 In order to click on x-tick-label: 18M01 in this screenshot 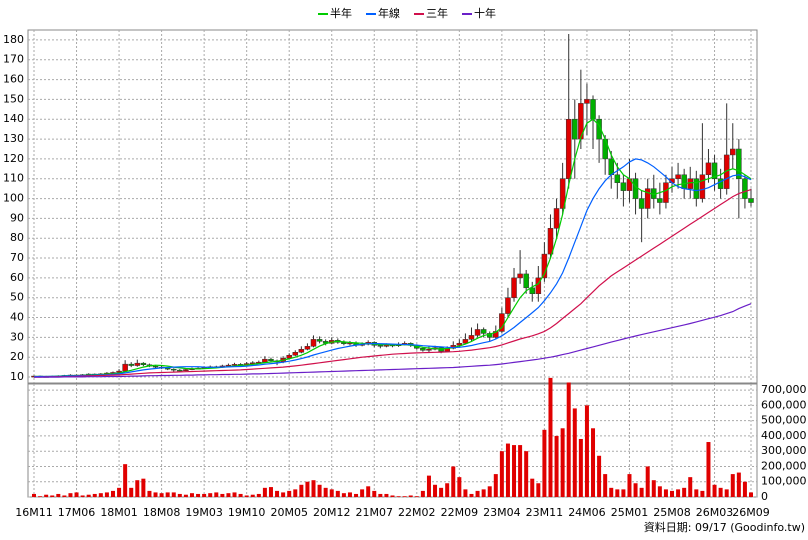, I will do `click(119, 512)`.